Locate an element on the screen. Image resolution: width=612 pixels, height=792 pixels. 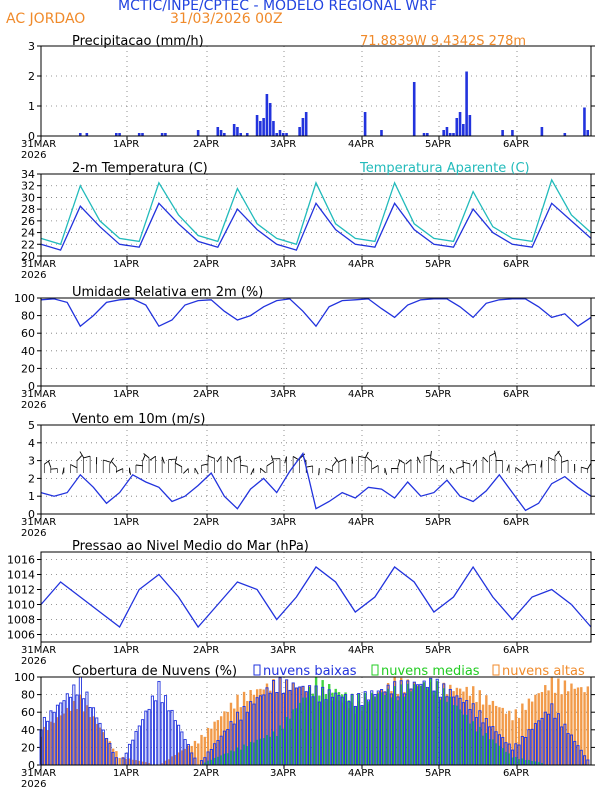
panel-title-humidity: Umidade Relativa em 2m (%) is located at coordinates (167, 292).